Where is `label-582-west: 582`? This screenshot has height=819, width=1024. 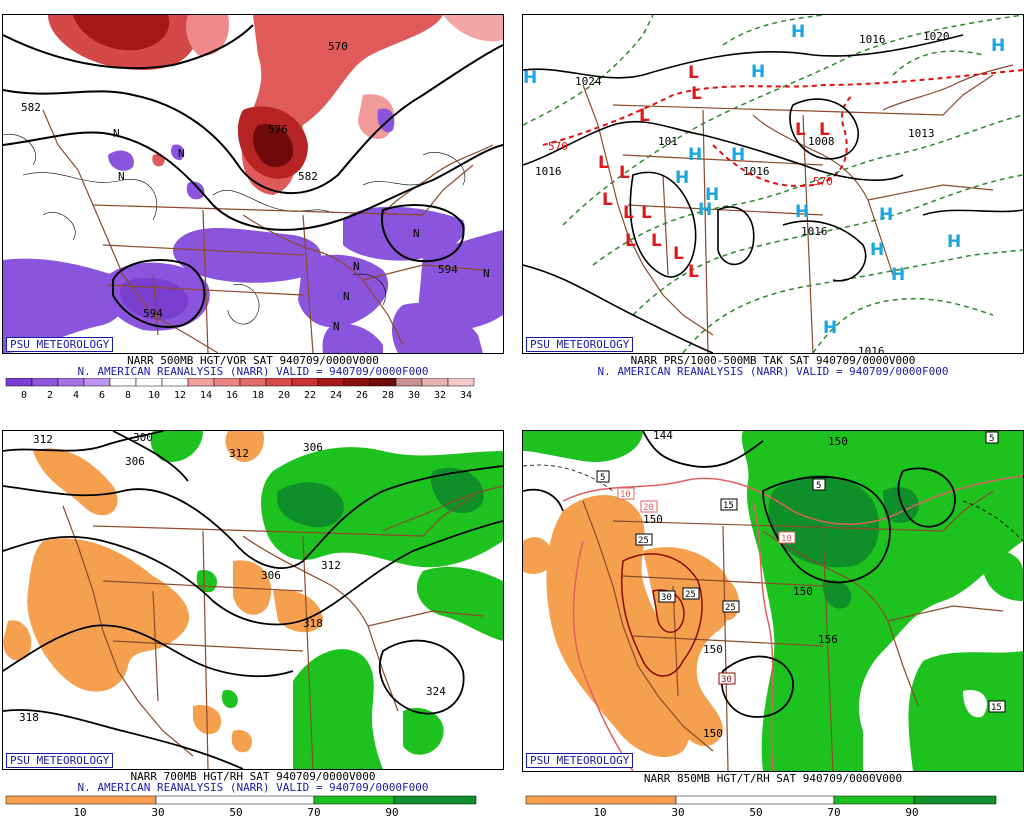 label-582-west: 582 is located at coordinates (31, 107).